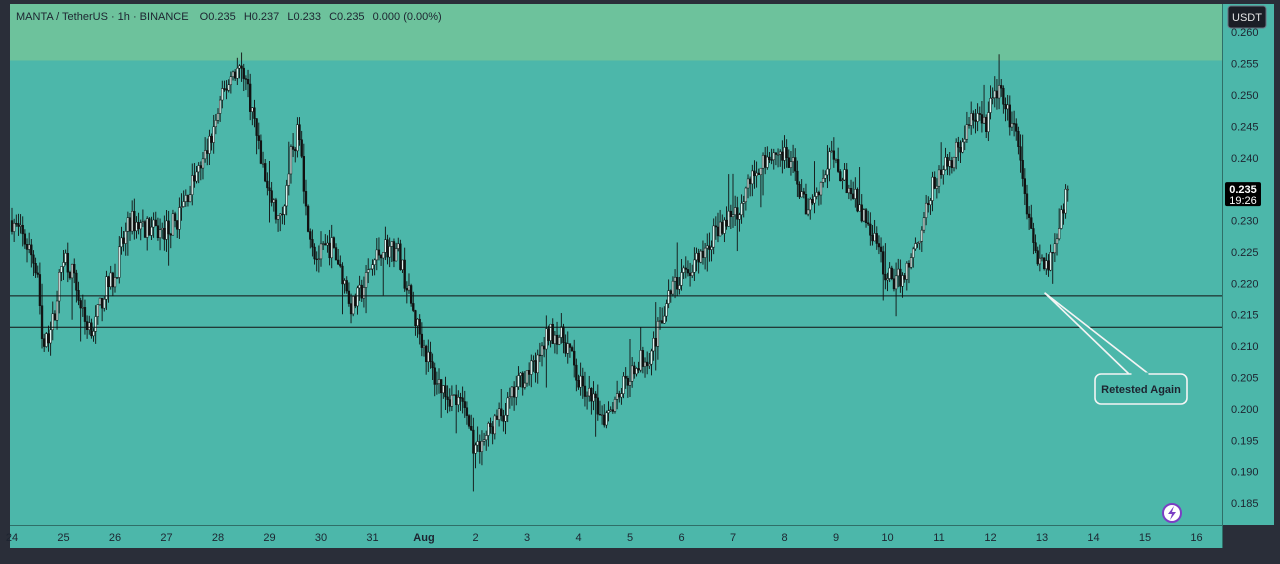  What do you see at coordinates (616, 537) in the screenshot?
I see `time-axis` at bounding box center [616, 537].